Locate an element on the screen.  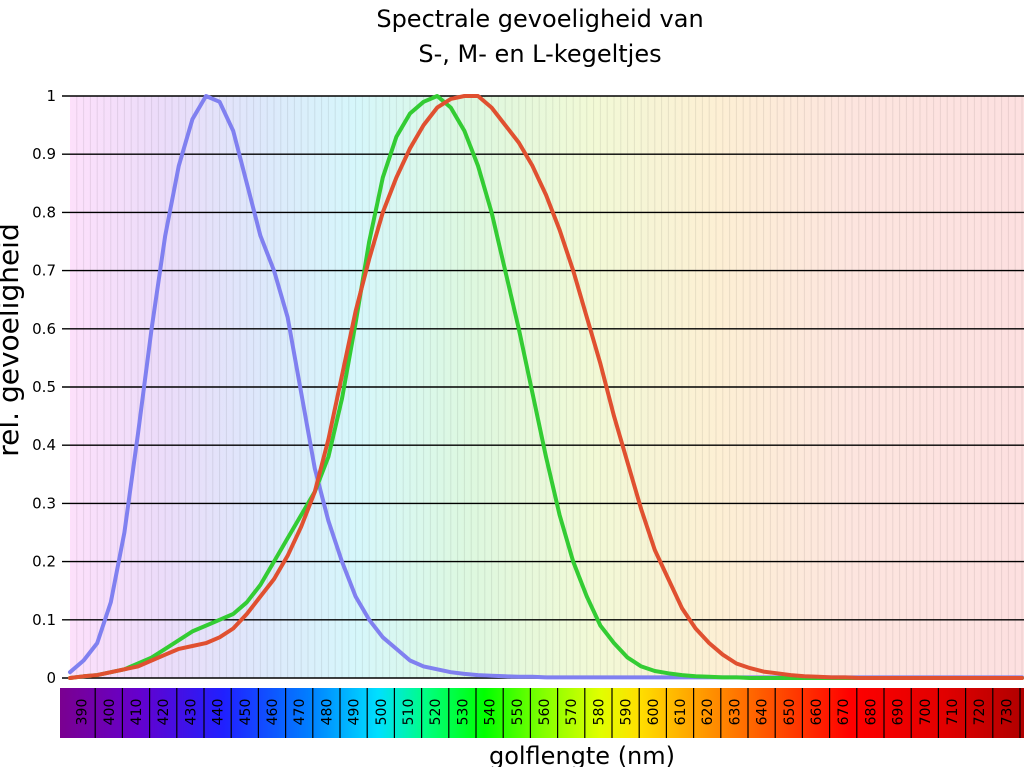
x-tick-label: 710 is located at coordinates (953, 712).